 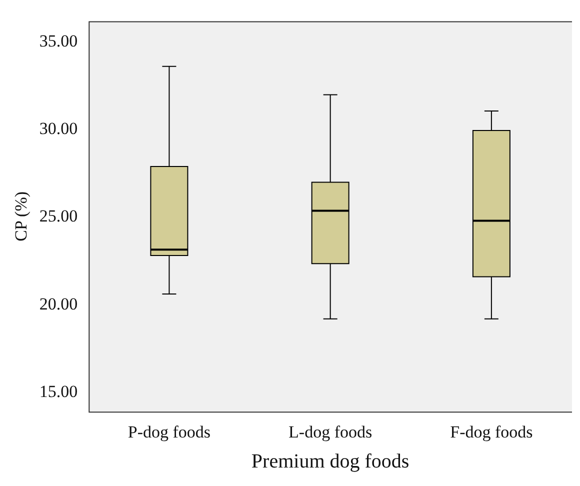 What do you see at coordinates (330, 461) in the screenshot?
I see `x-axis-title: Premium dog foods` at bounding box center [330, 461].